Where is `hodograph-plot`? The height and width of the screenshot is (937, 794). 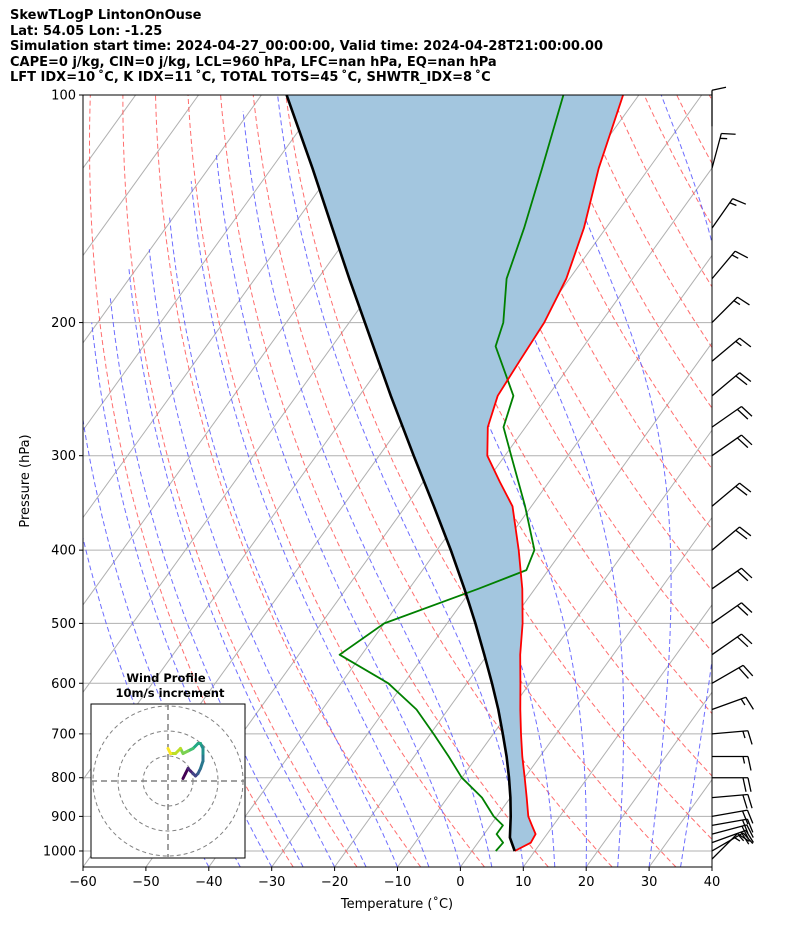
hodograph-plot is located at coordinates (168, 781).